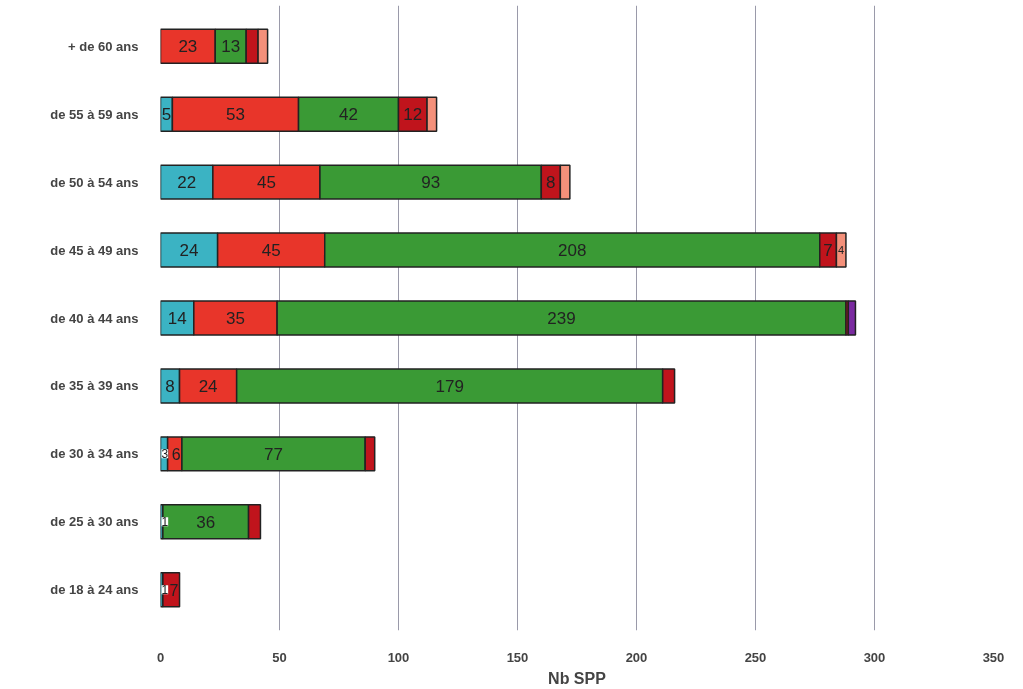 The width and height of the screenshot is (1023, 689). I want to click on data-label: 3, so click(165, 454).